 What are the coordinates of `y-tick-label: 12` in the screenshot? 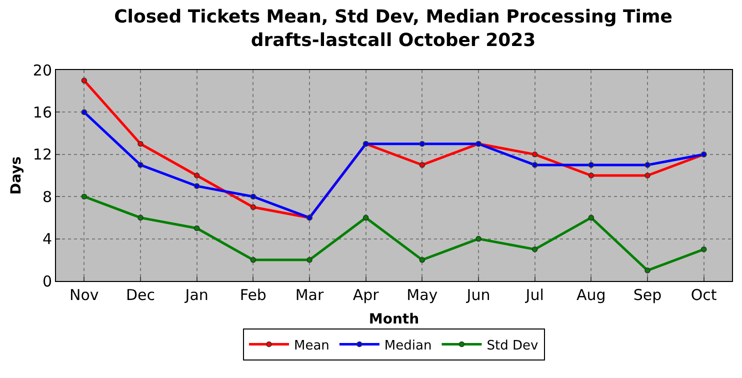 It's located at (42, 155).